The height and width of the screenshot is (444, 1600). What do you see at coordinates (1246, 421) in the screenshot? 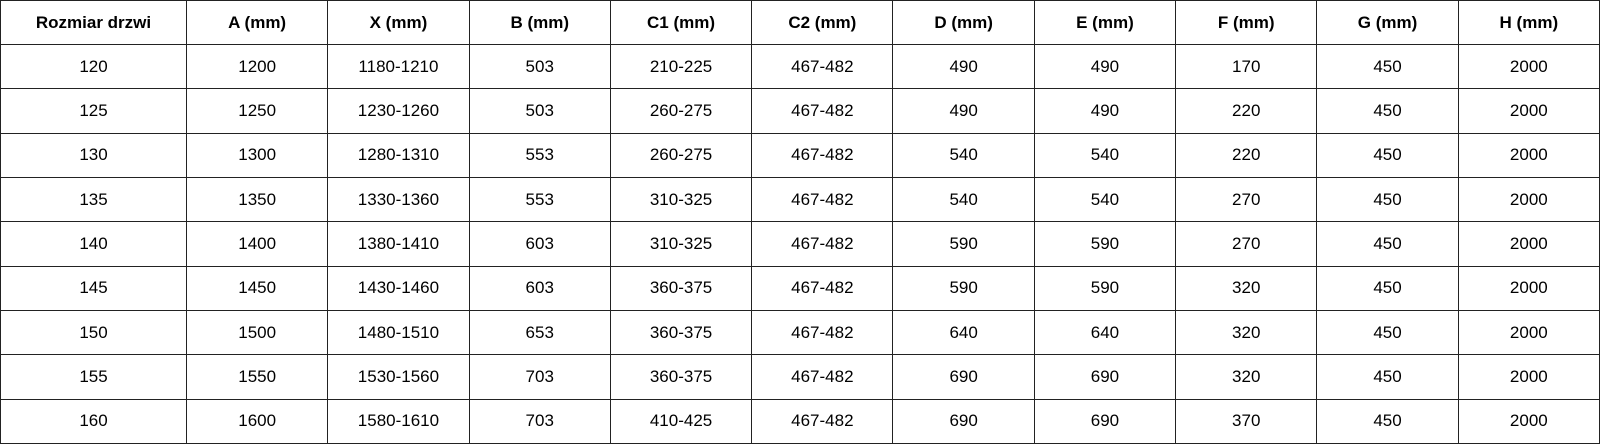
I see `table-cell: 370` at bounding box center [1246, 421].